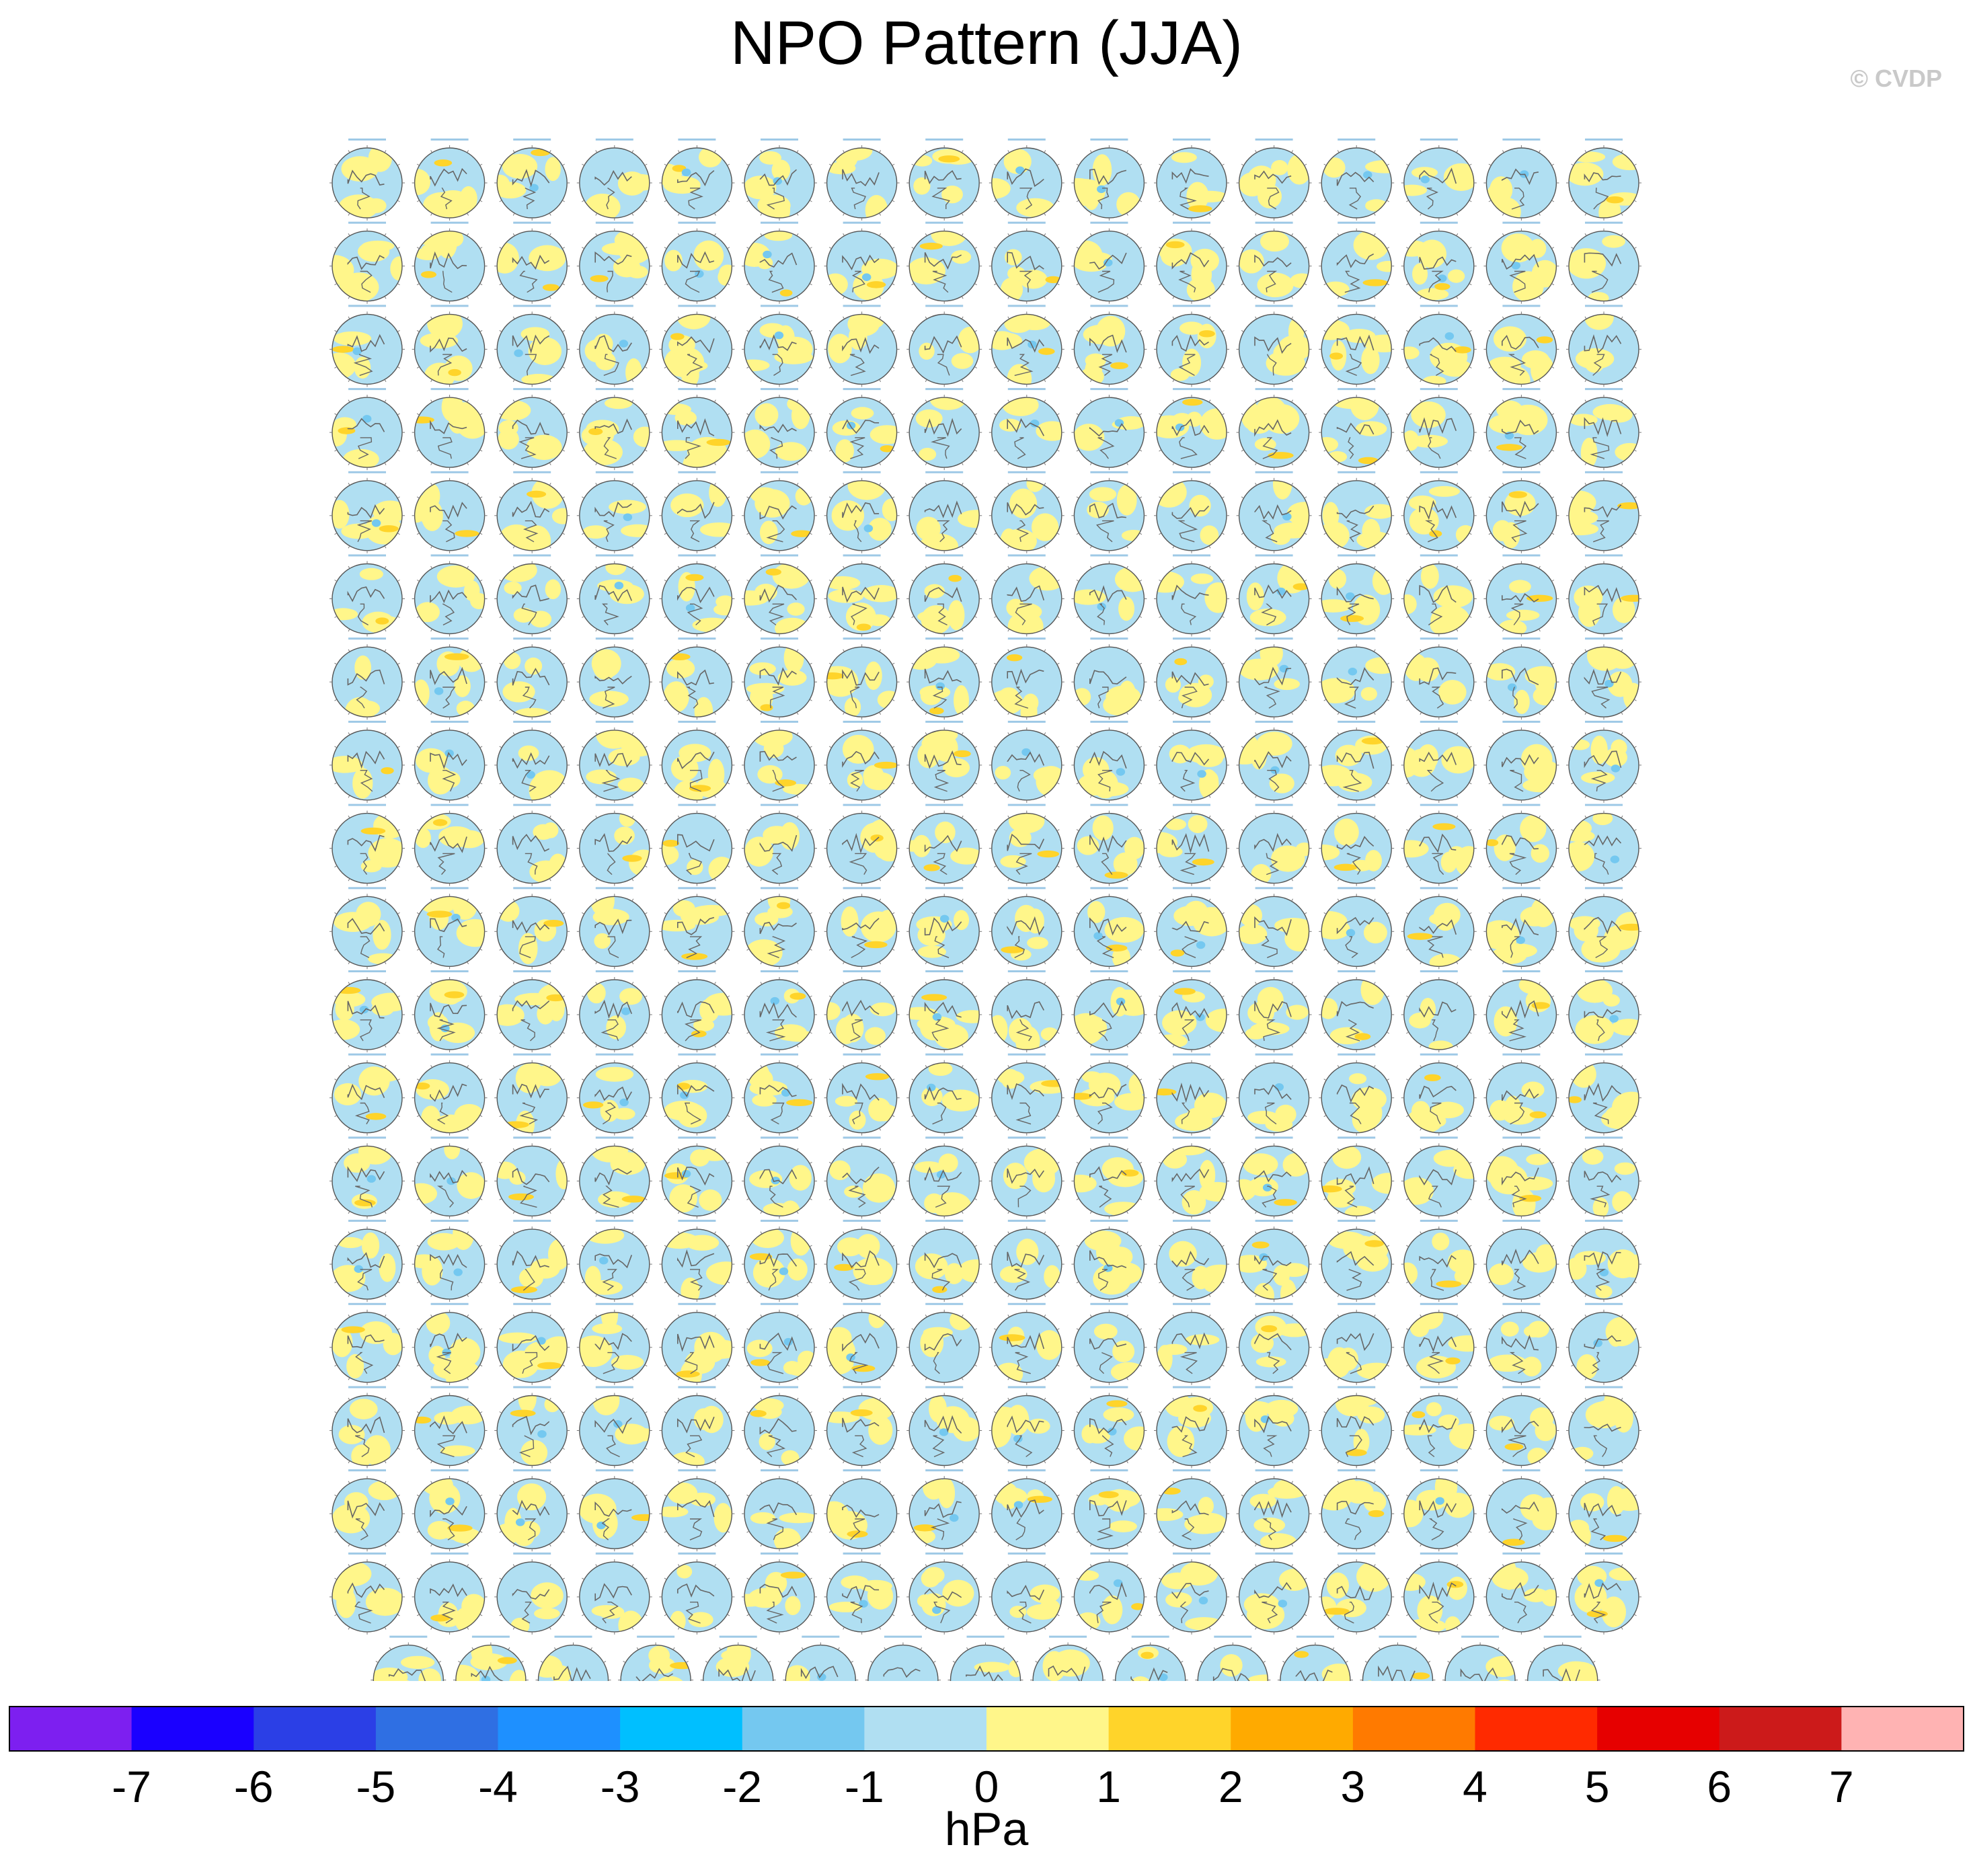  I want to click on colorbar-segment, so click(437, 1729).